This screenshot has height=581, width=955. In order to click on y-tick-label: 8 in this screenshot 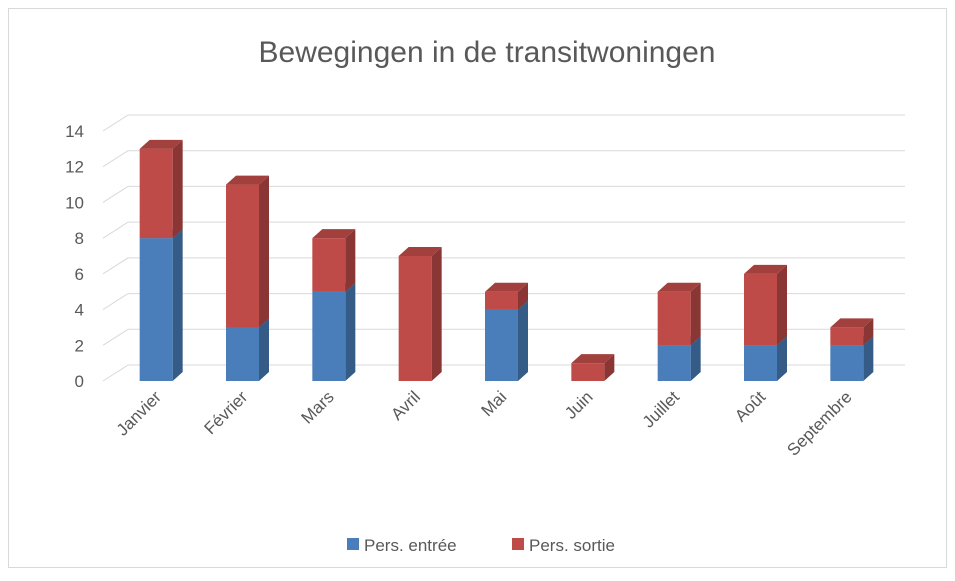, I will do `click(79, 238)`.